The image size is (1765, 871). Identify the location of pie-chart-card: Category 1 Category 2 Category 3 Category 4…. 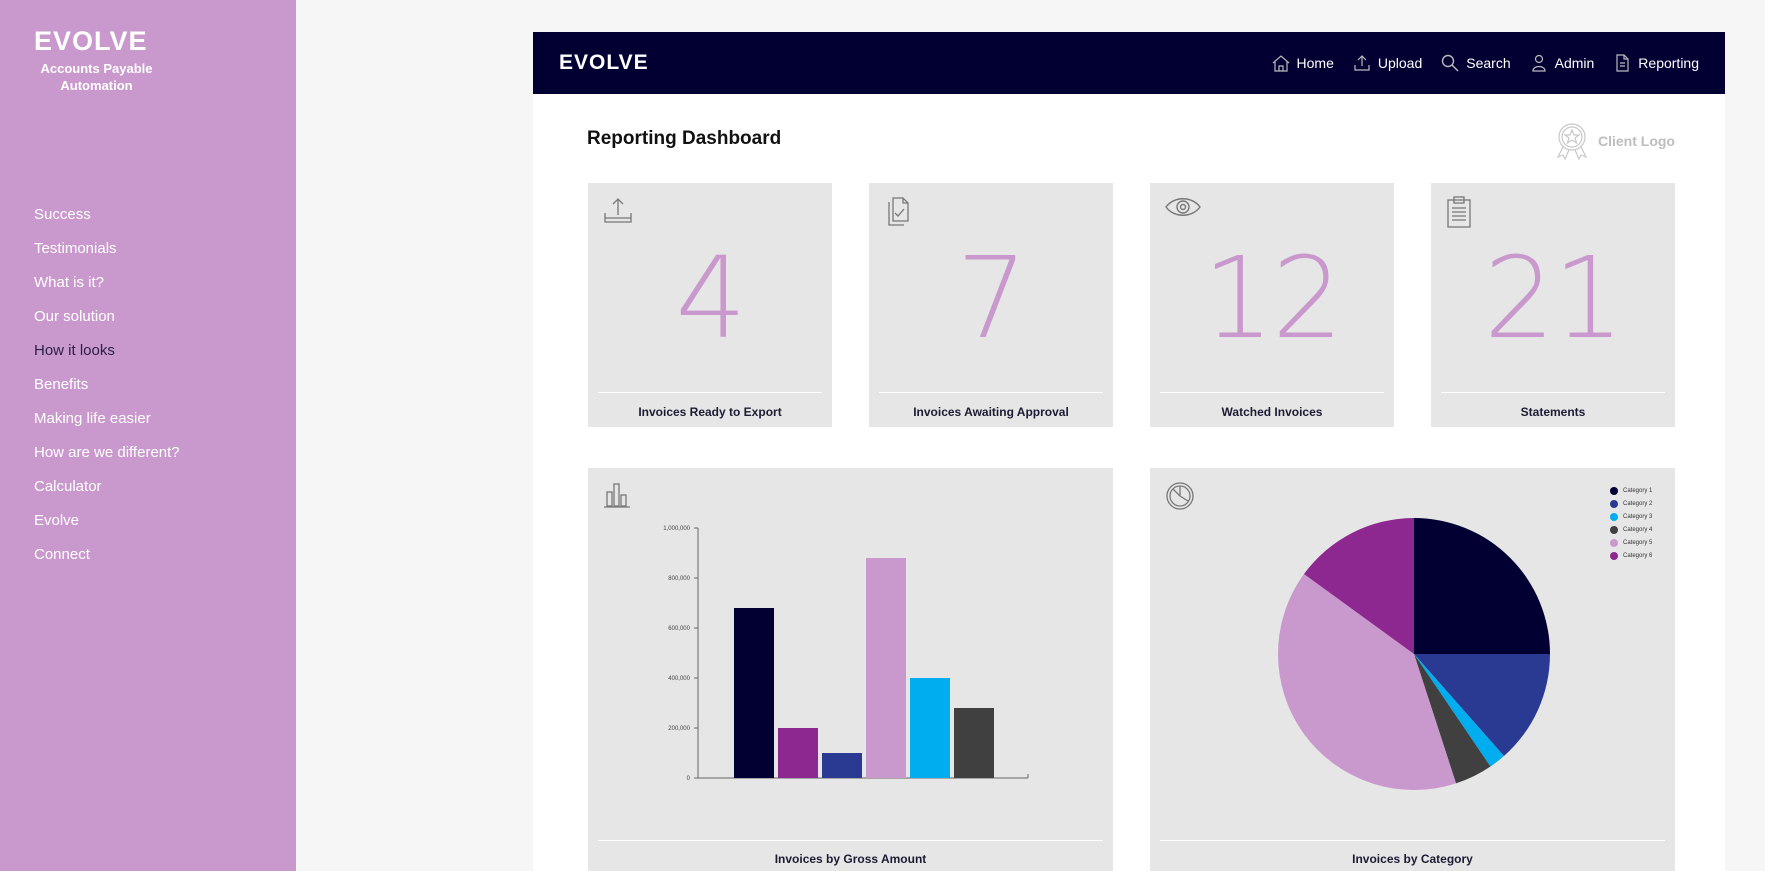
(1412, 669).